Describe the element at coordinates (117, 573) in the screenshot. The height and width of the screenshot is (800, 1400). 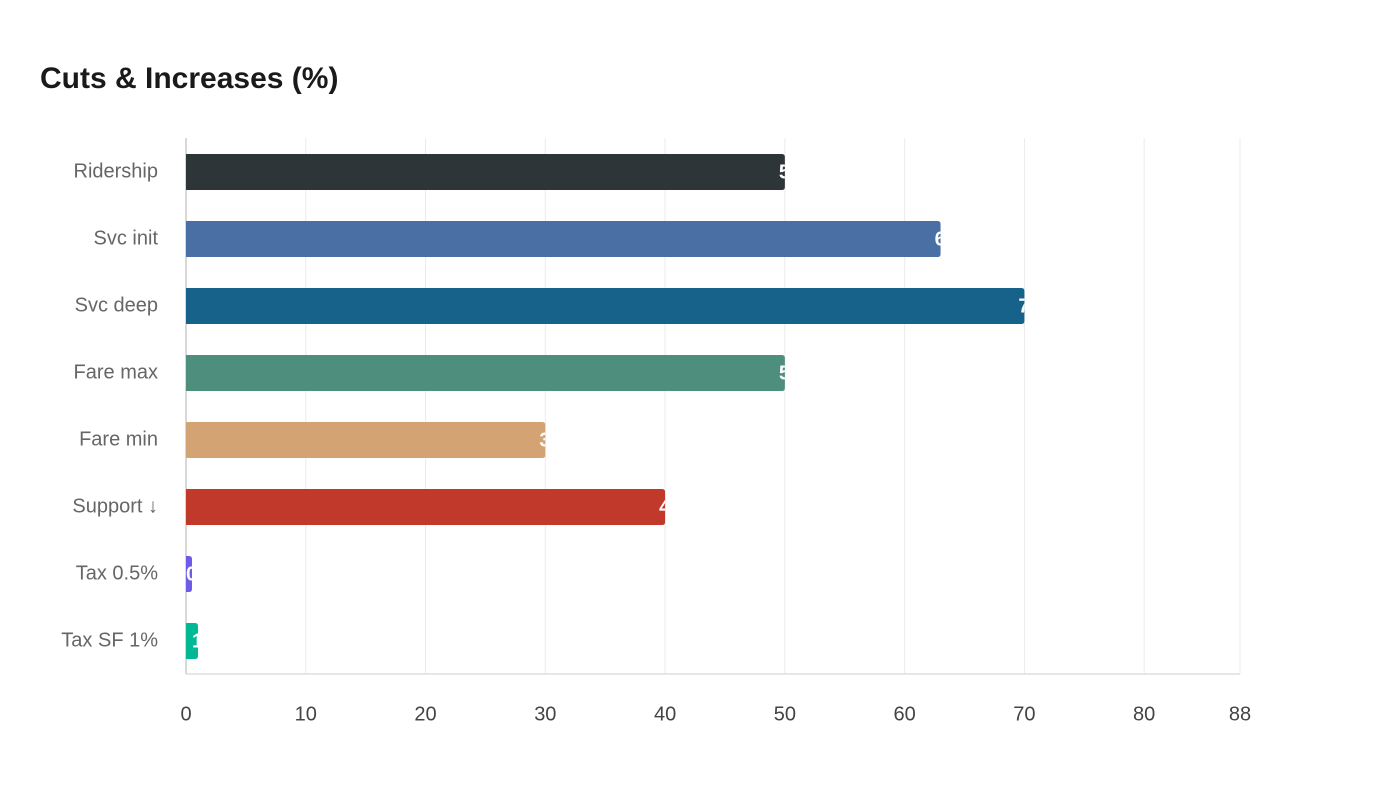
I see `y-tick-label: Tax 0.5%` at that location.